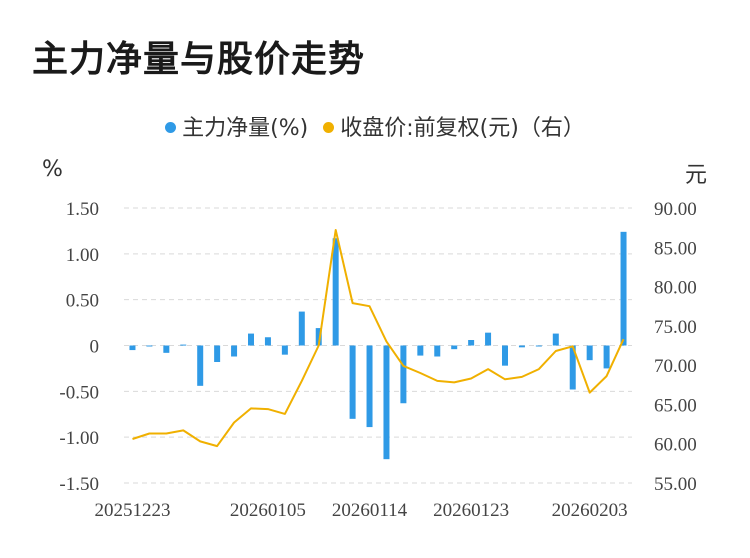  I want to click on left-axis-tick-label: -1.00, so click(79, 438).